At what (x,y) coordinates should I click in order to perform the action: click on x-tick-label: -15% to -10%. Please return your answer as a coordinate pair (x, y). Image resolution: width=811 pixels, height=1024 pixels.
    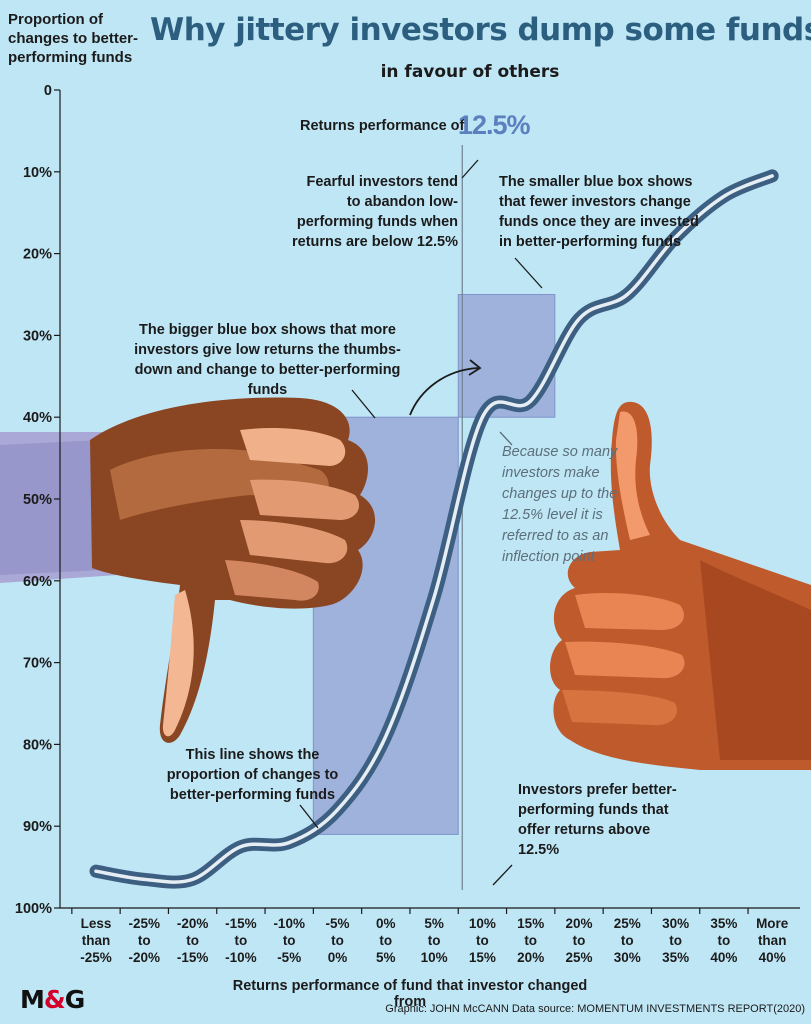
    Looking at the image, I should click on (241, 940).